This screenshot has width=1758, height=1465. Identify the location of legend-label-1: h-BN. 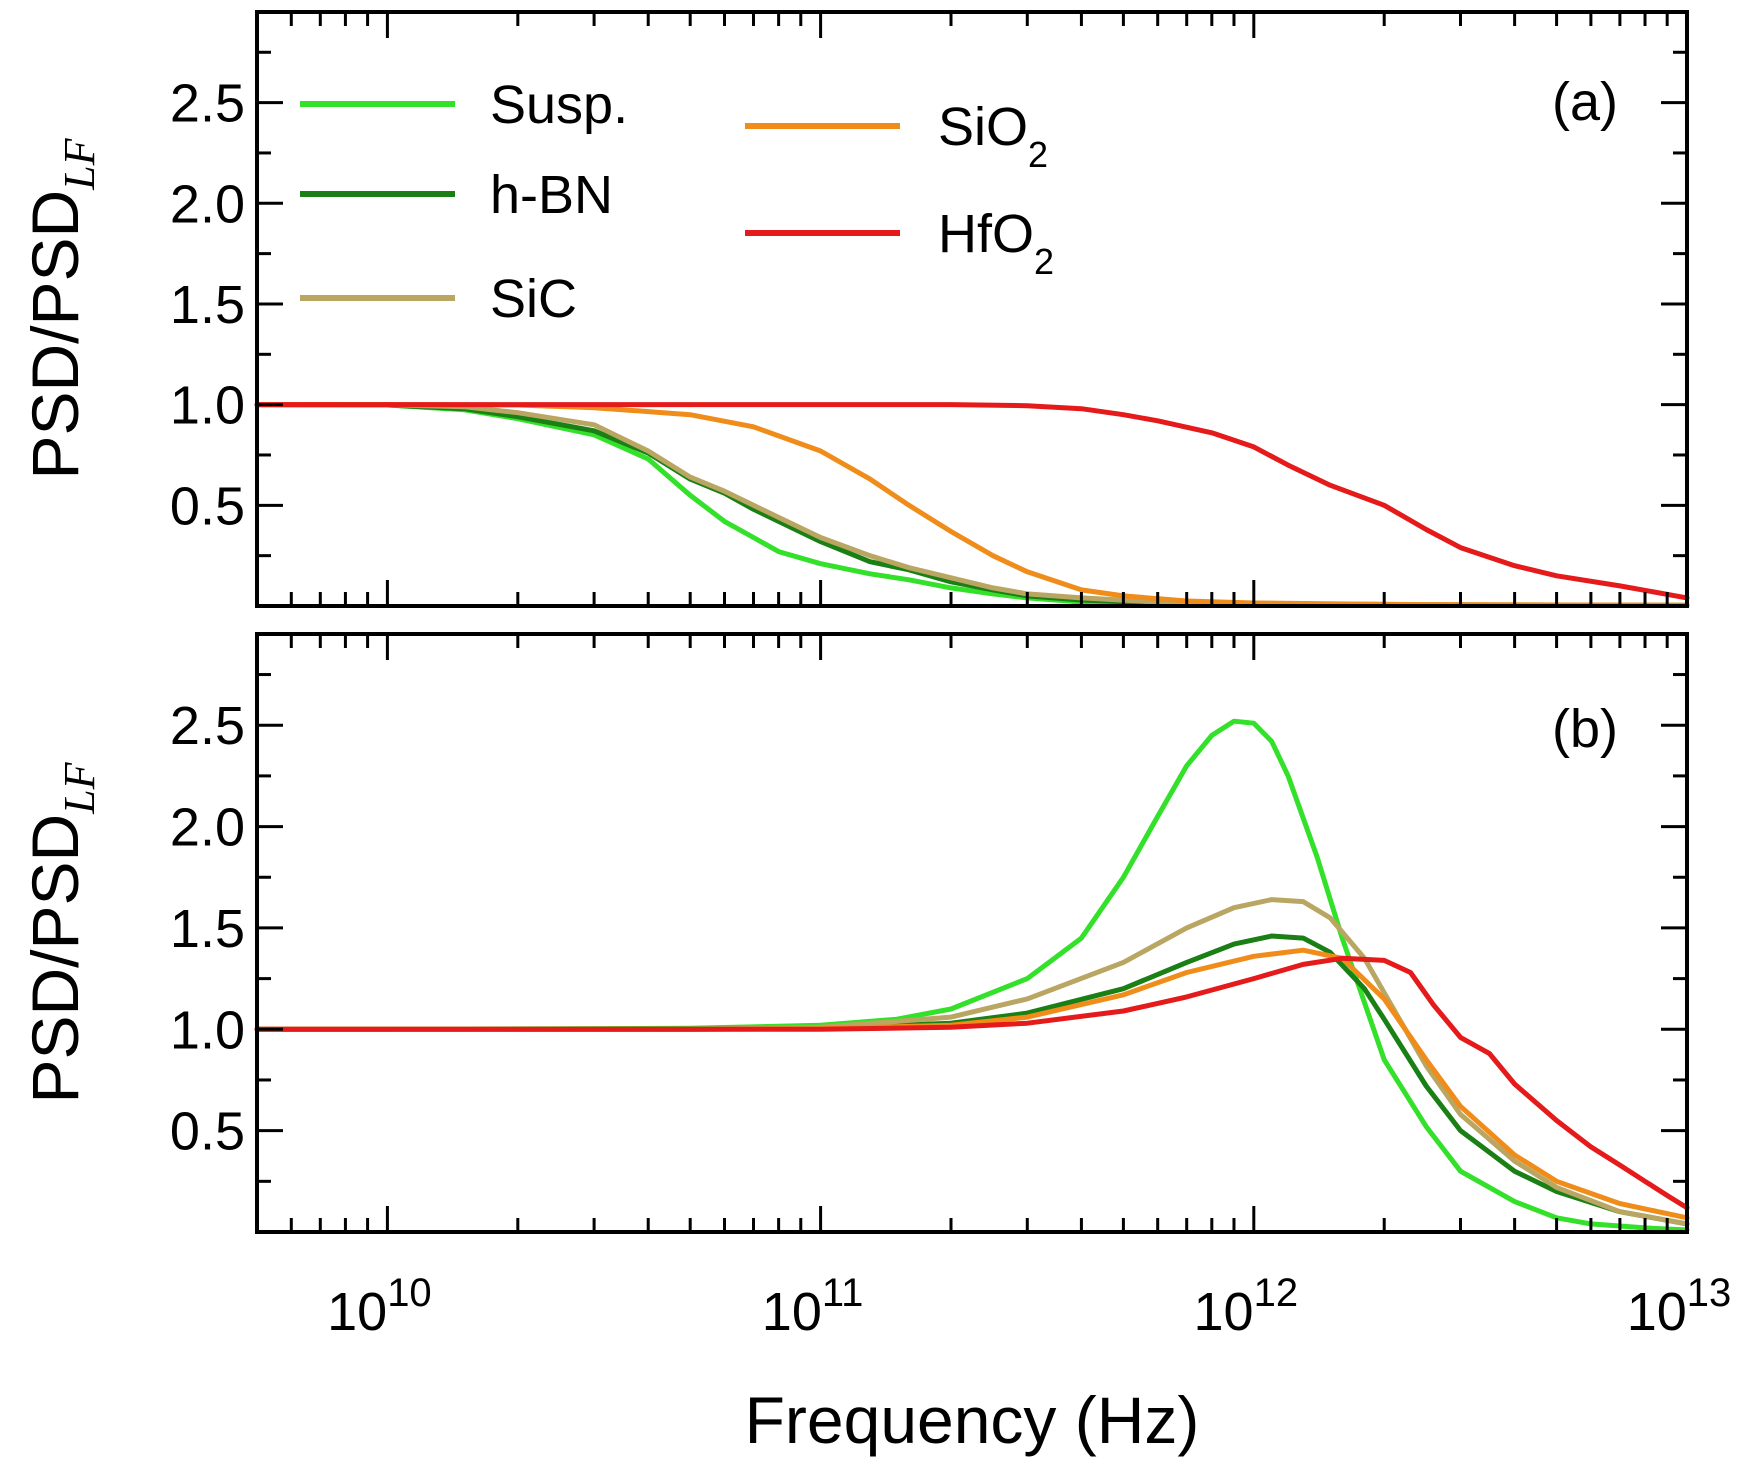
(551, 195).